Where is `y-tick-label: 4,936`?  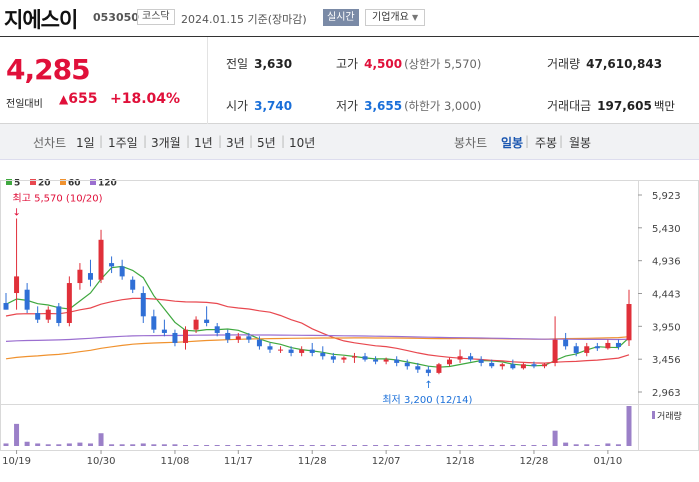
y-tick-label: 4,936 is located at coordinates (666, 262).